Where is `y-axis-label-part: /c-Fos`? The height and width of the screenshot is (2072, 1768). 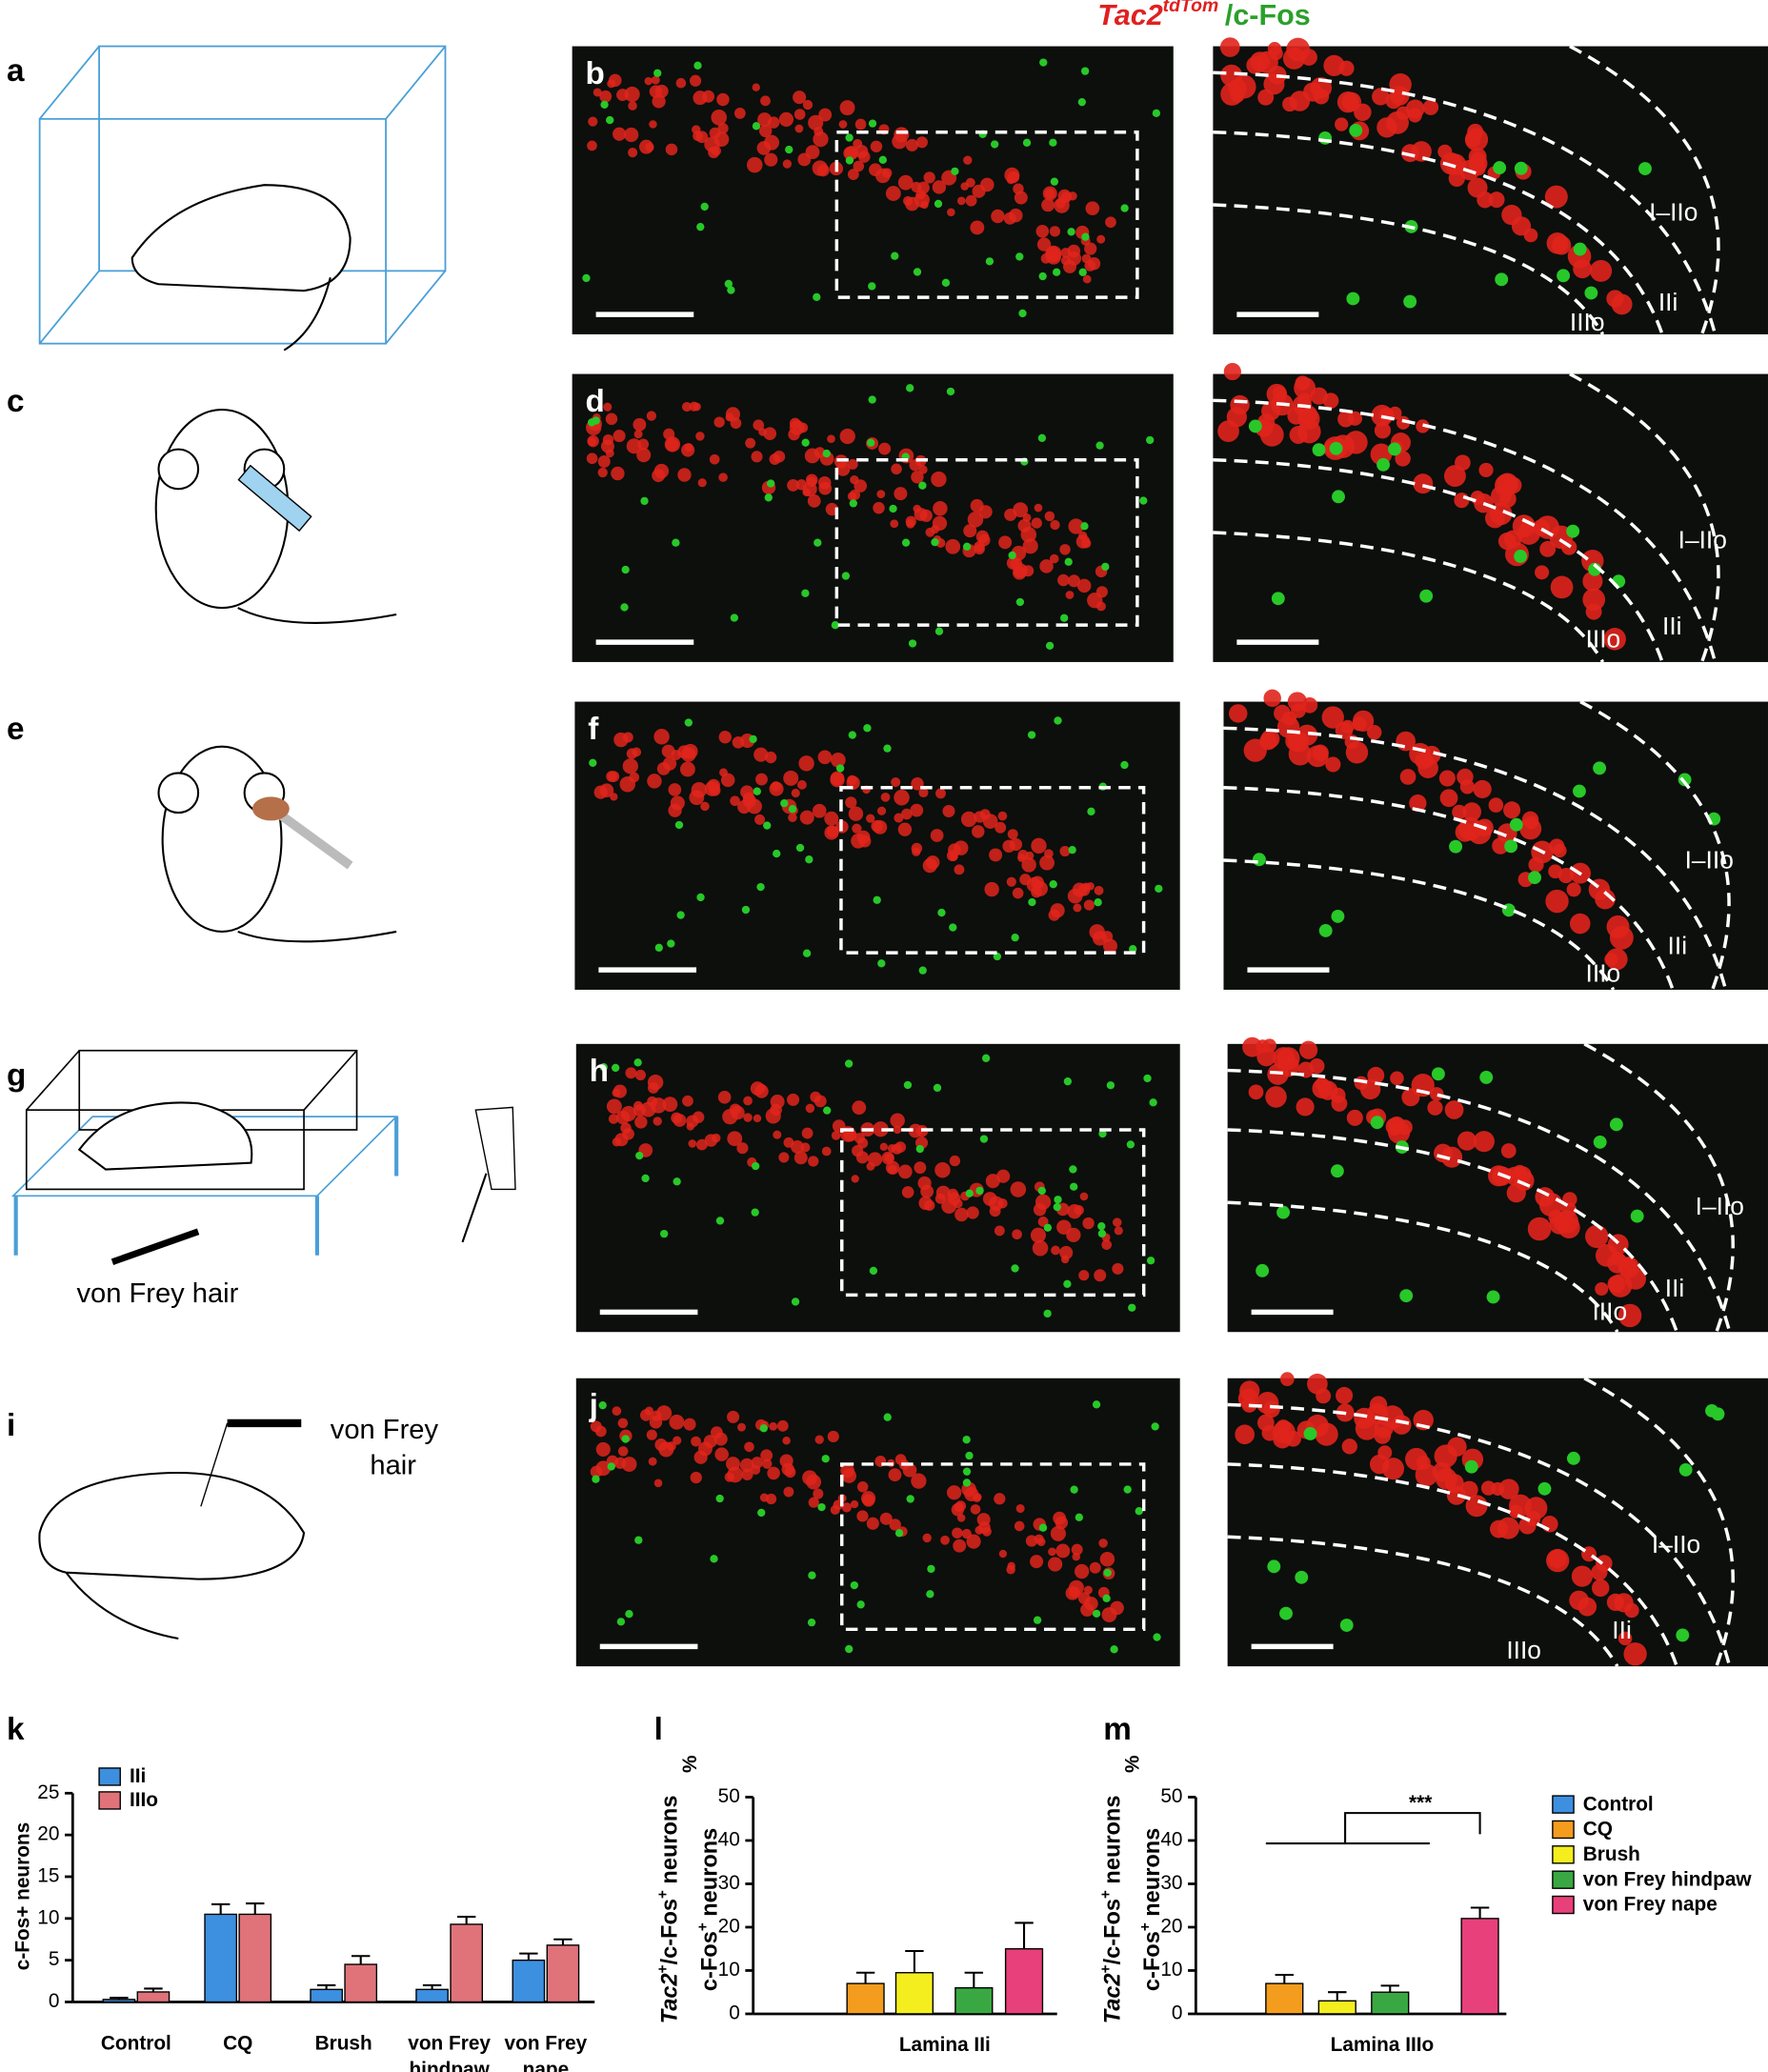
y-axis-label-part: /c-Fos is located at coordinates (669, 1931).